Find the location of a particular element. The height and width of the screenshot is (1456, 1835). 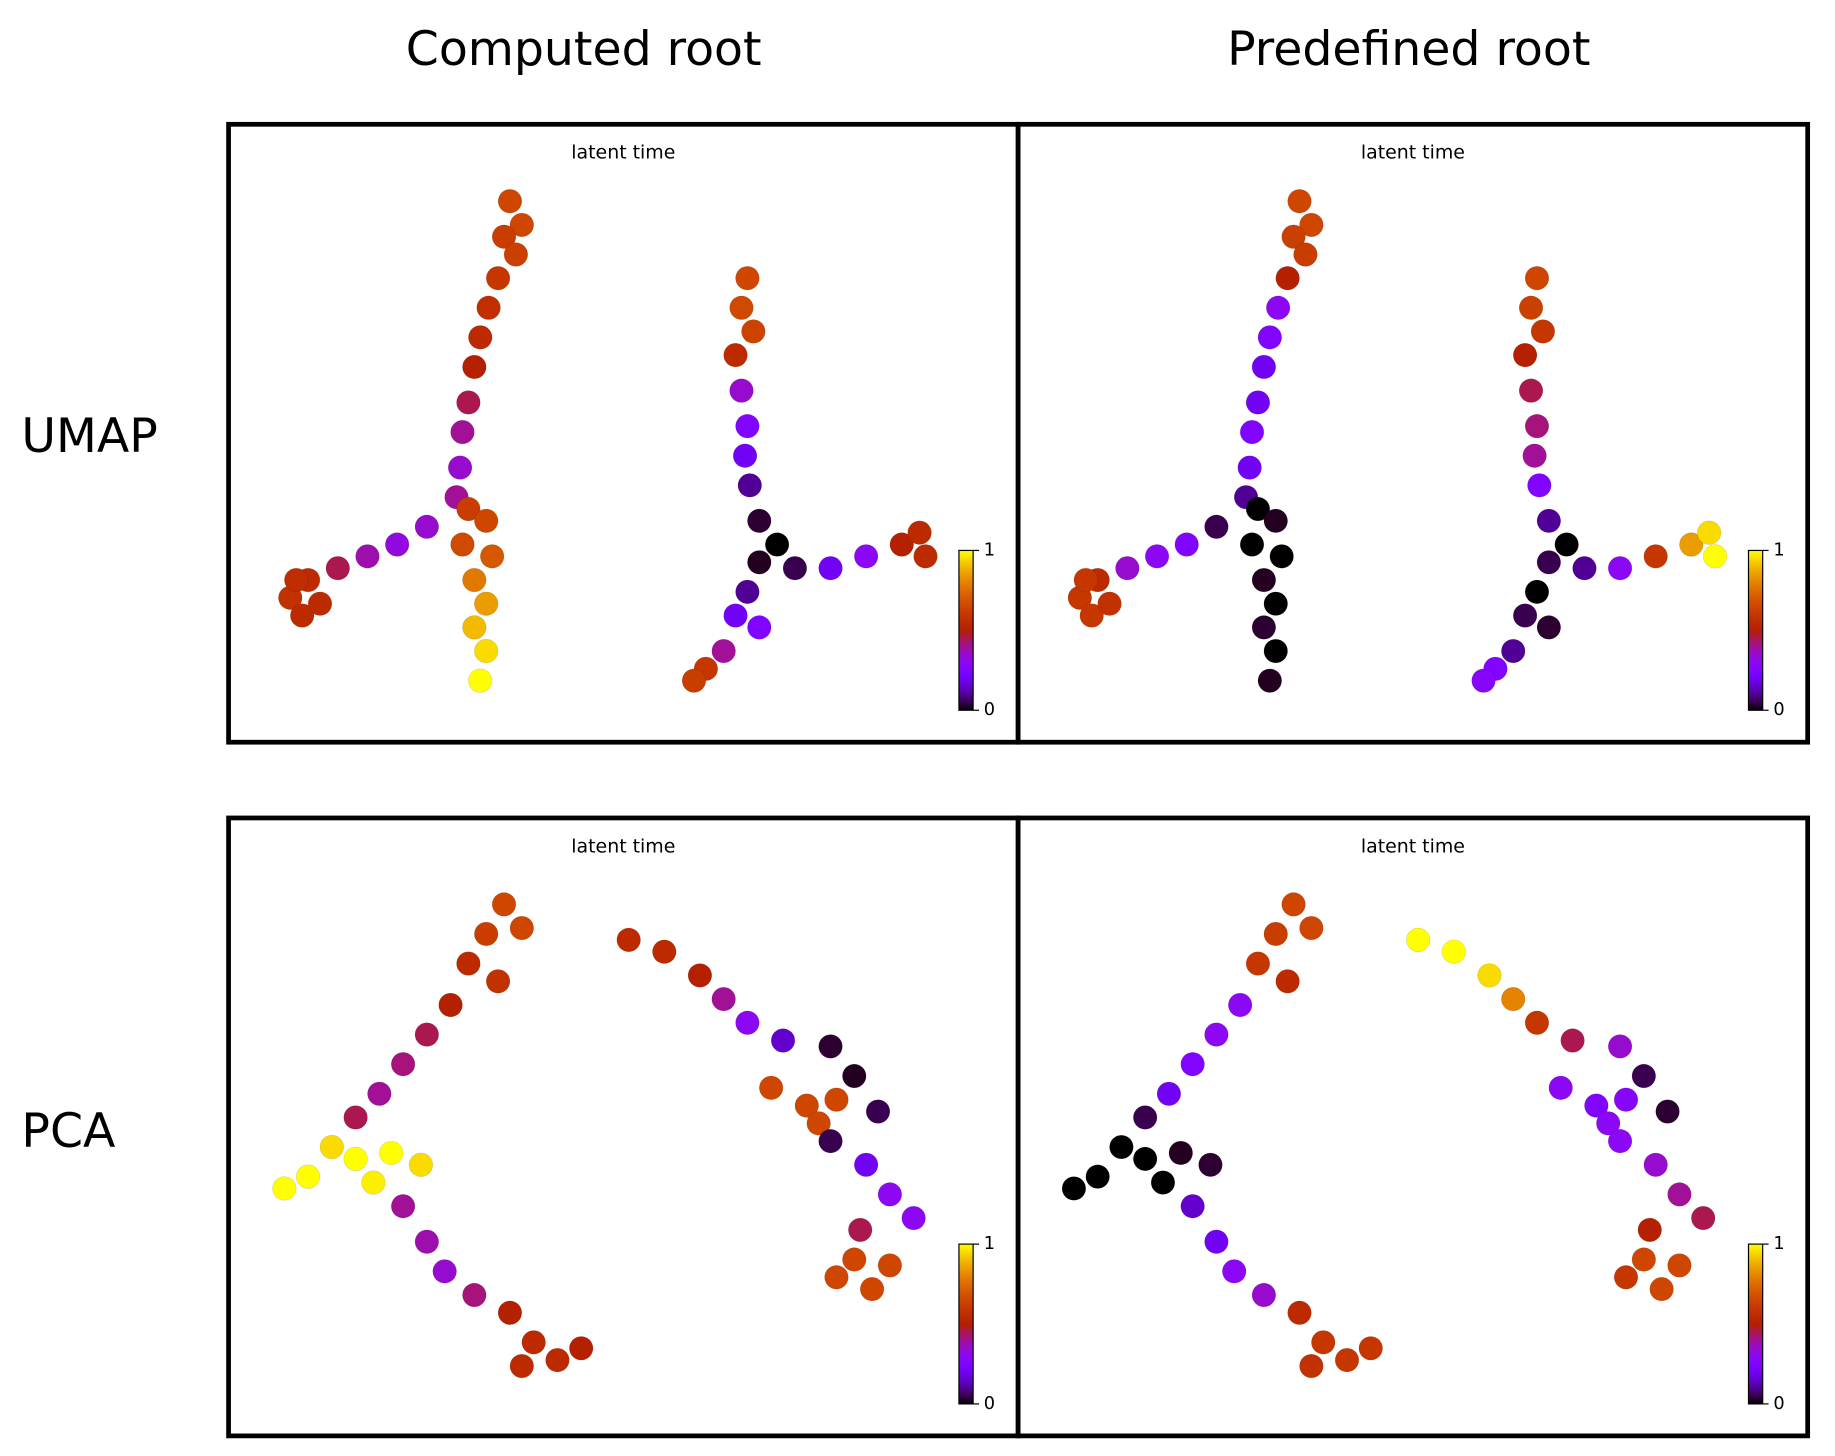

row-title: UMAP is located at coordinates (89, 436).